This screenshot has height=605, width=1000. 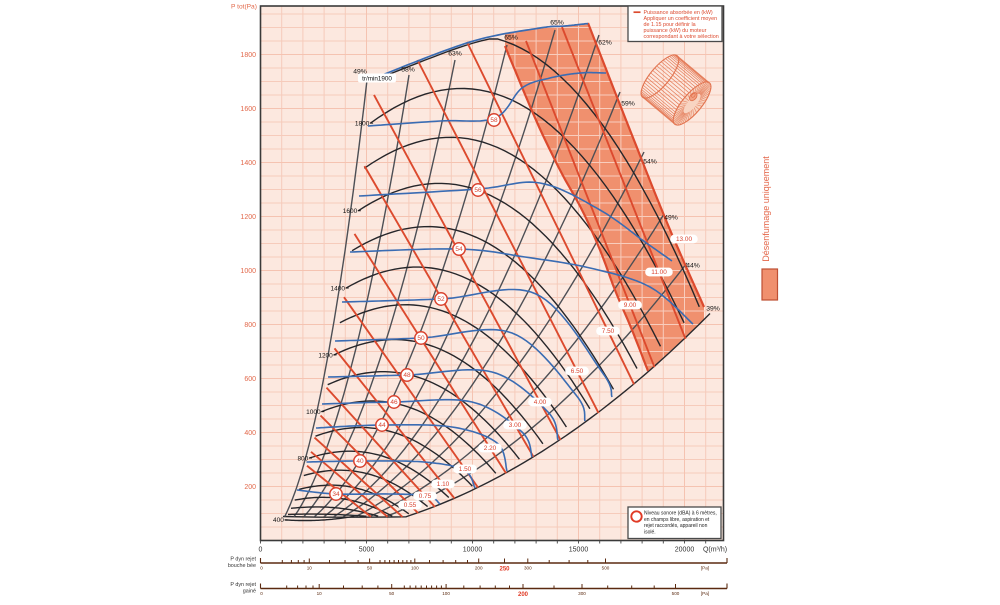 What do you see at coordinates (465, 469) in the screenshot?
I see `svg-text: 1.50` at bounding box center [465, 469].